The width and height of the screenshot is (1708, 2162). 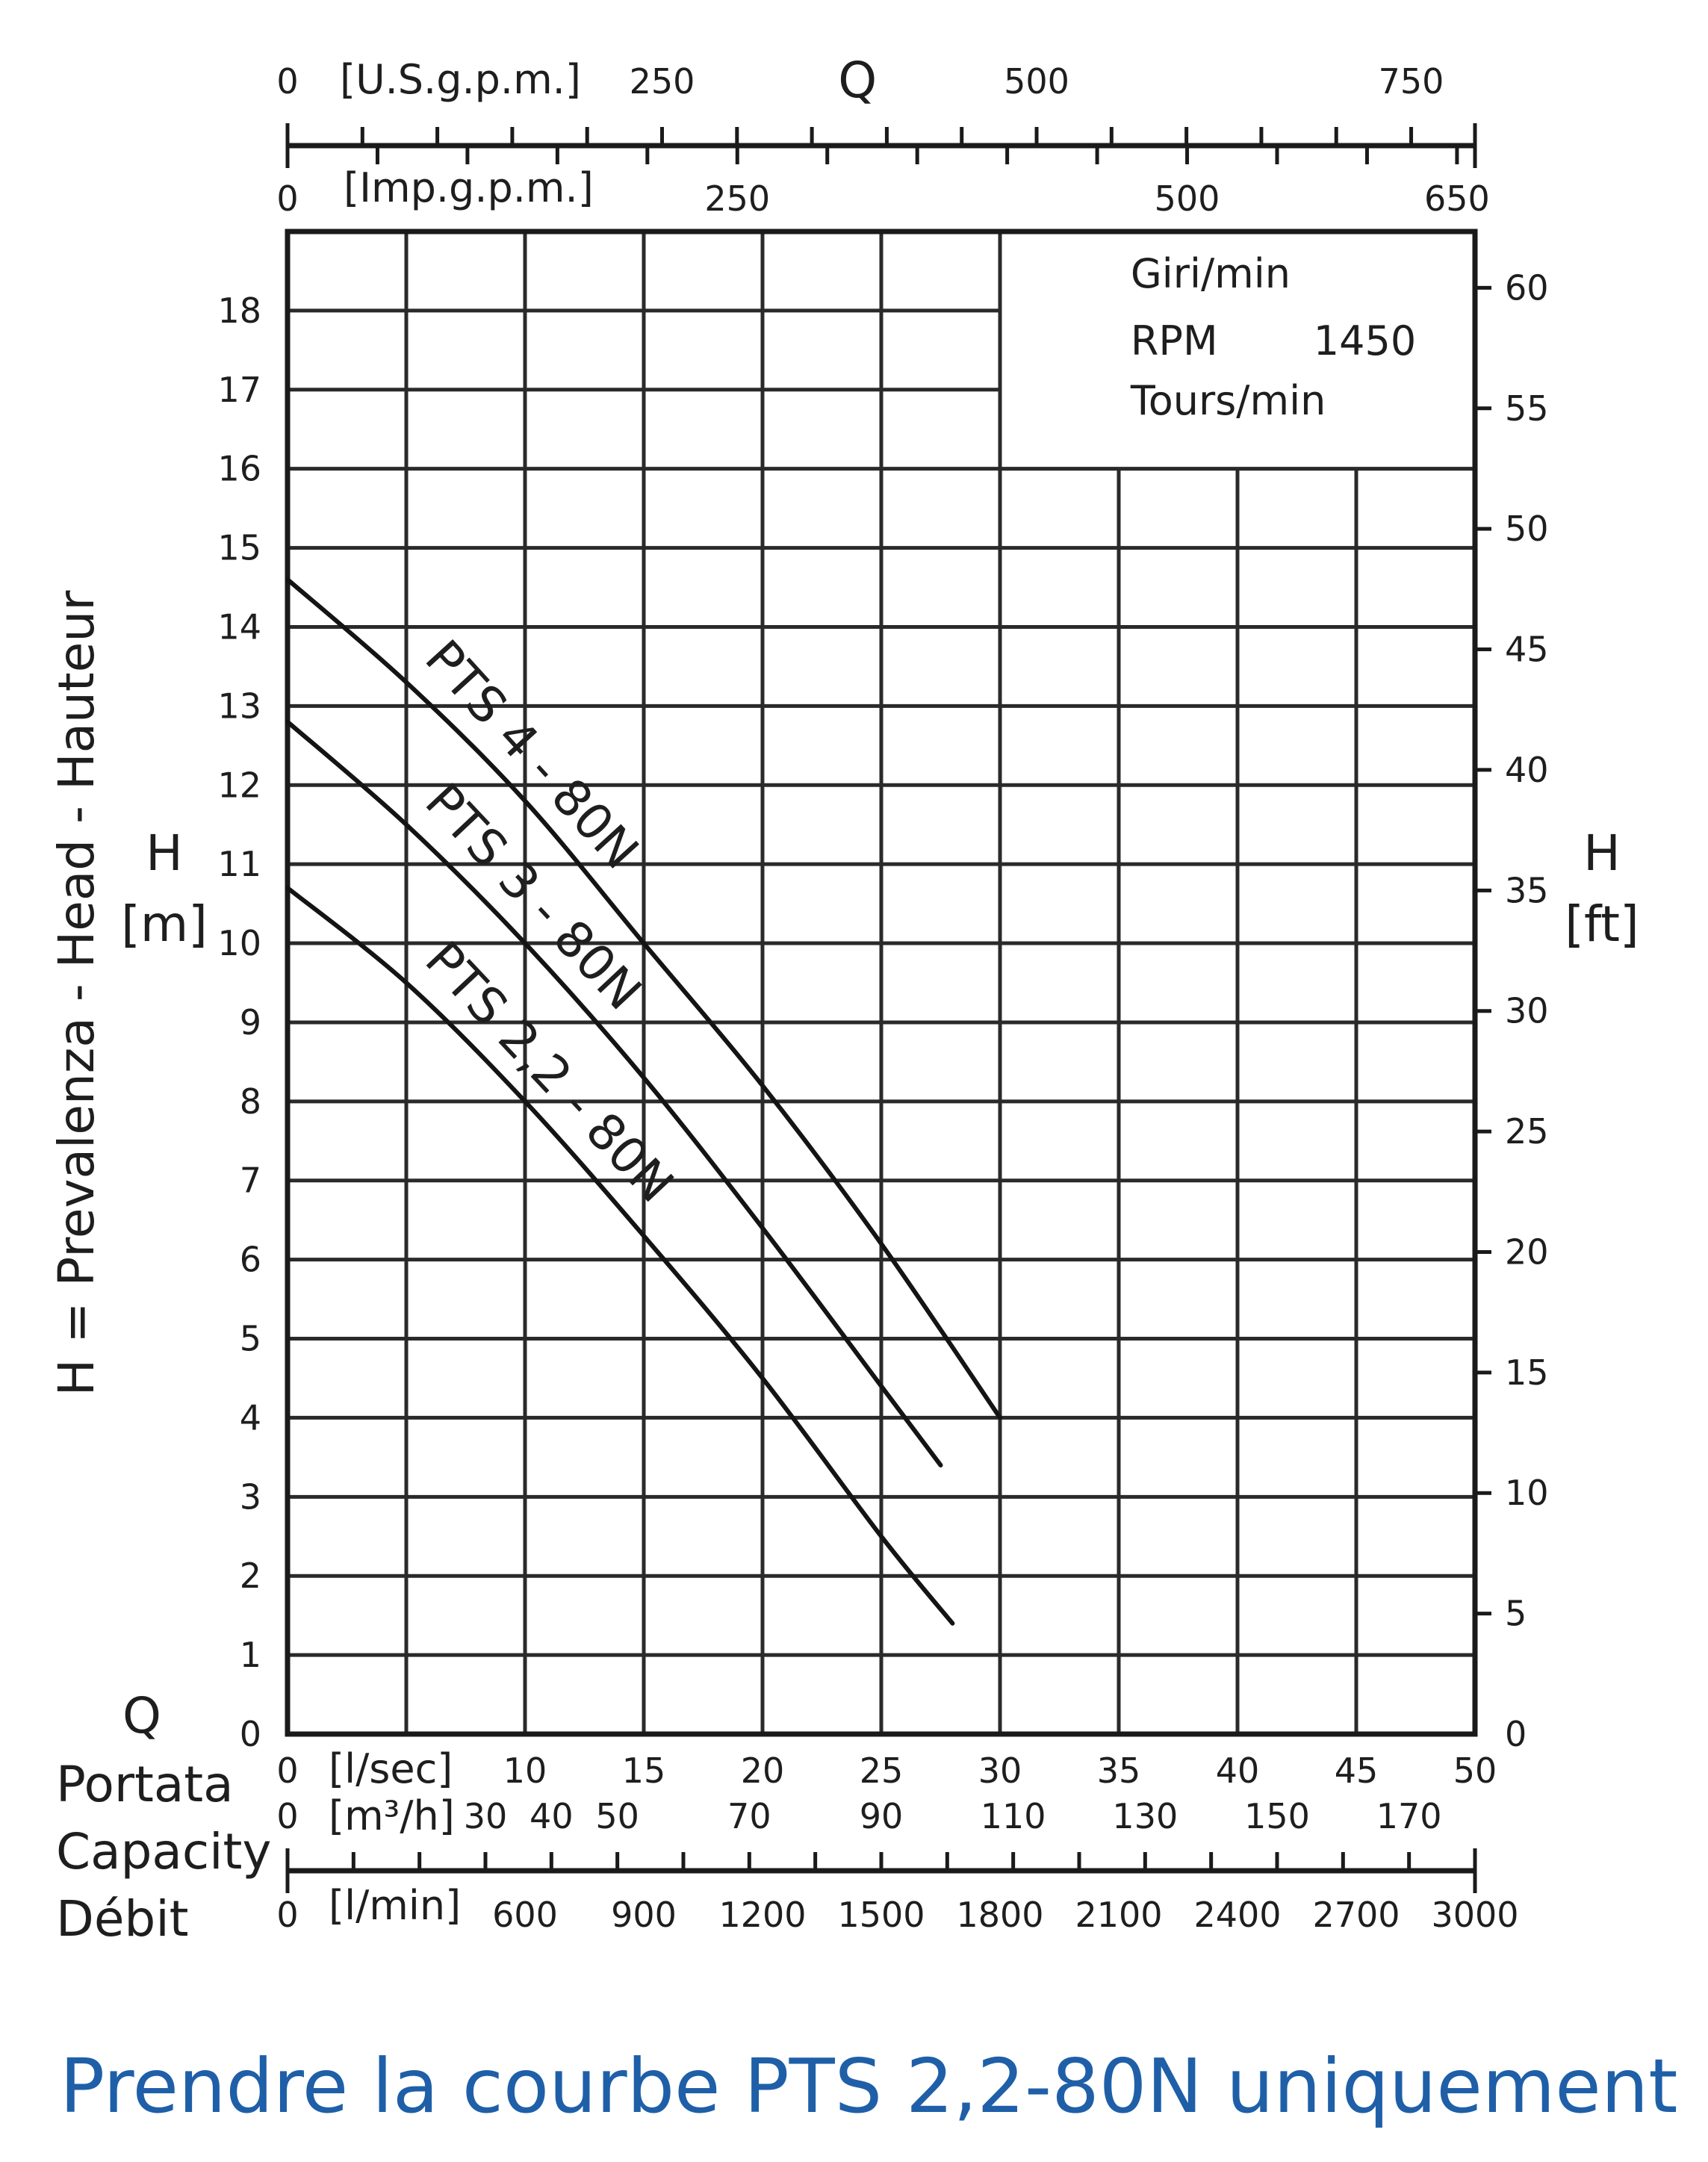 I want to click on y-right-tick-label: 40, so click(x=1527, y=770).